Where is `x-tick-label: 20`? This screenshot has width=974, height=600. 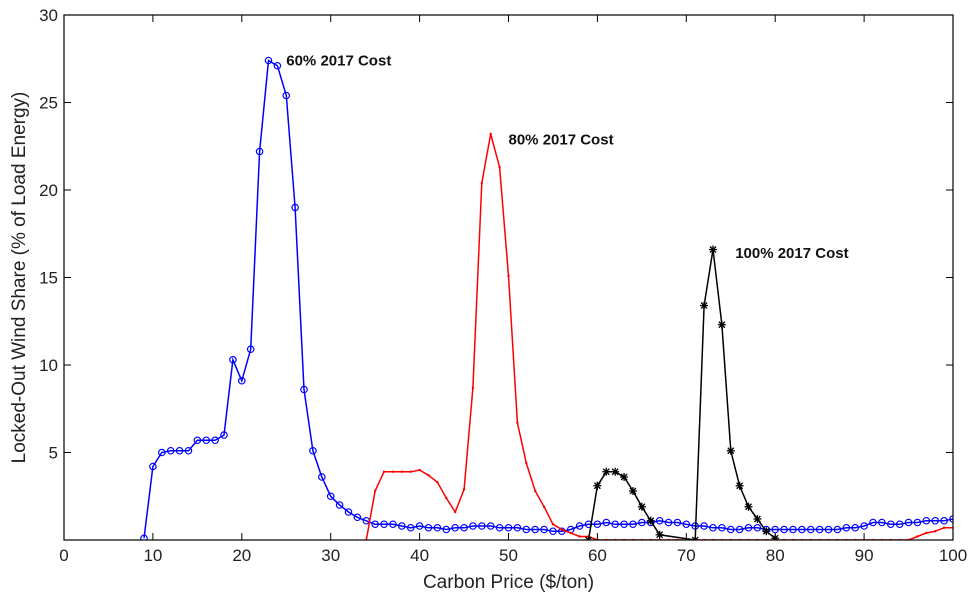
x-tick-label: 20 is located at coordinates (241, 555).